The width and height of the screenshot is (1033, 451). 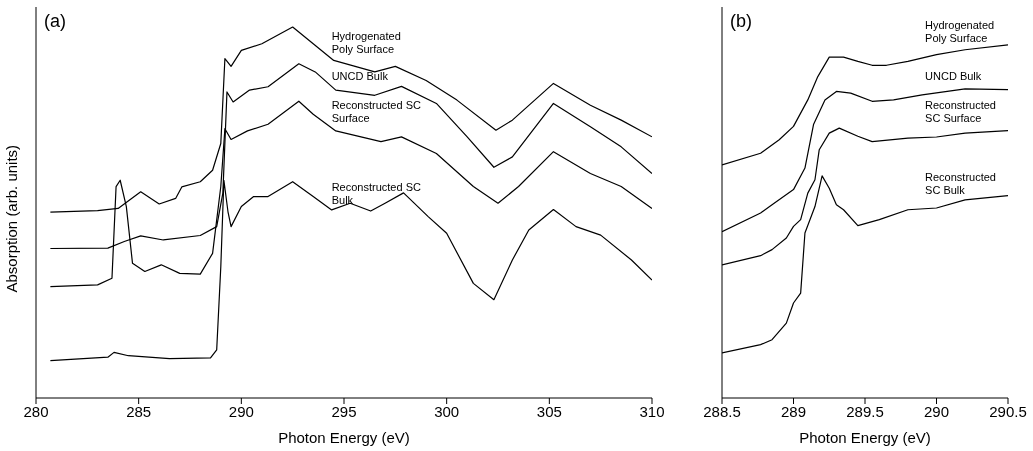 I want to click on x-tick-label: 289.5, so click(x=865, y=411).